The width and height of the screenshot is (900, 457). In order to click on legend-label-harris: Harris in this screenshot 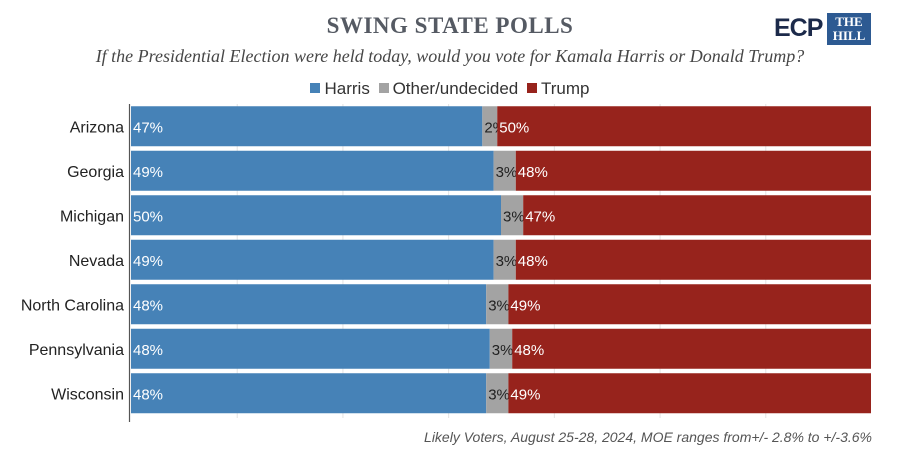, I will do `click(347, 88)`.